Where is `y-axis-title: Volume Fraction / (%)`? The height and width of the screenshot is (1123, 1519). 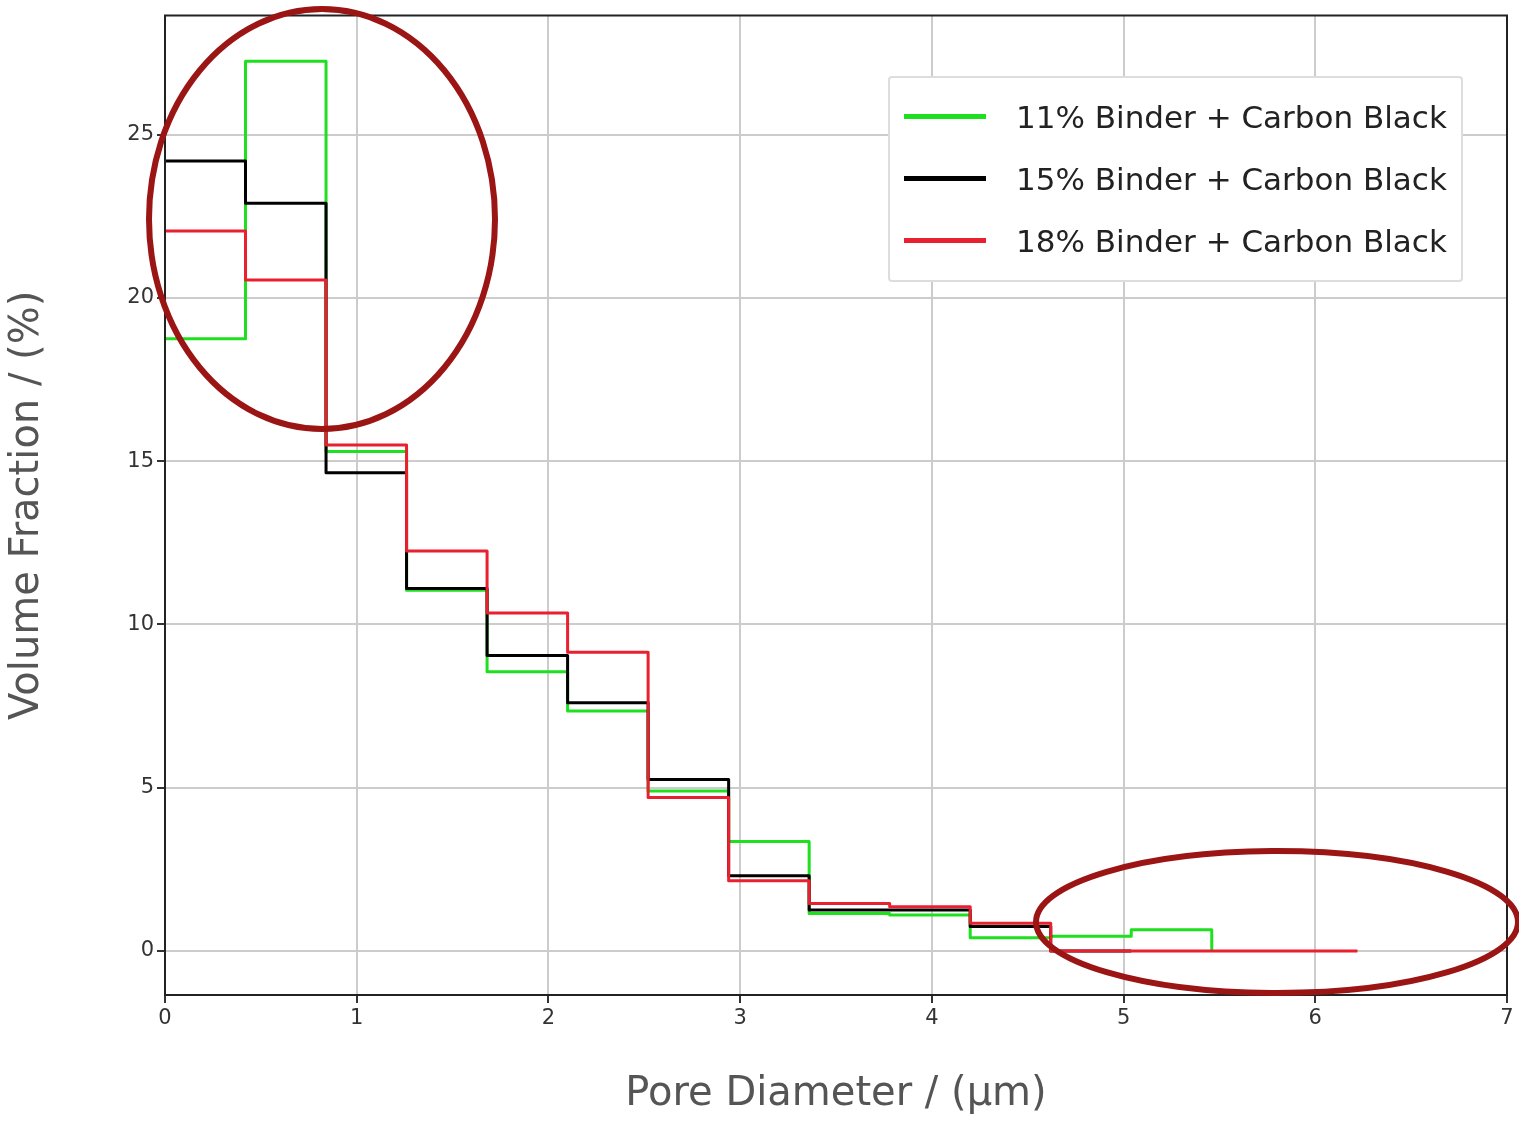 y-axis-title: Volume Fraction / (%) is located at coordinates (24, 505).